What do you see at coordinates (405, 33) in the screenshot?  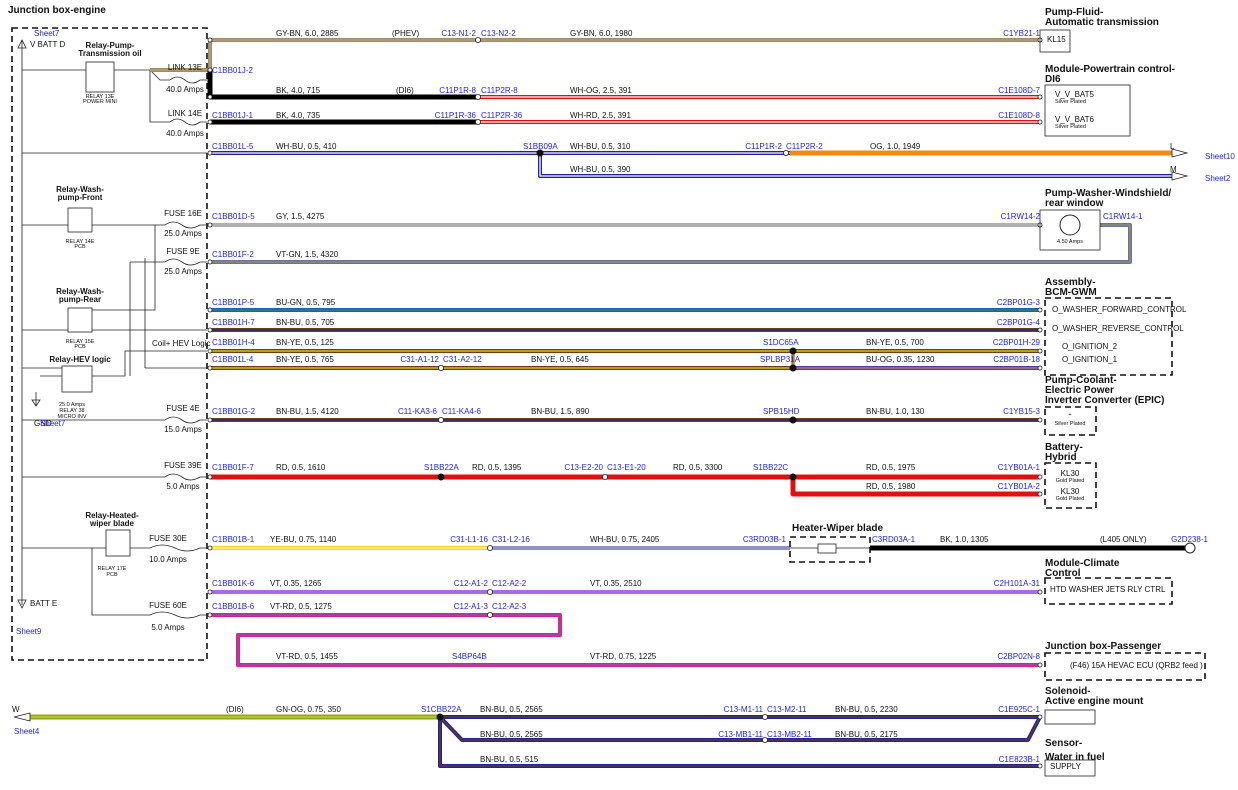 I see `wire-label: (PHEV)` at bounding box center [405, 33].